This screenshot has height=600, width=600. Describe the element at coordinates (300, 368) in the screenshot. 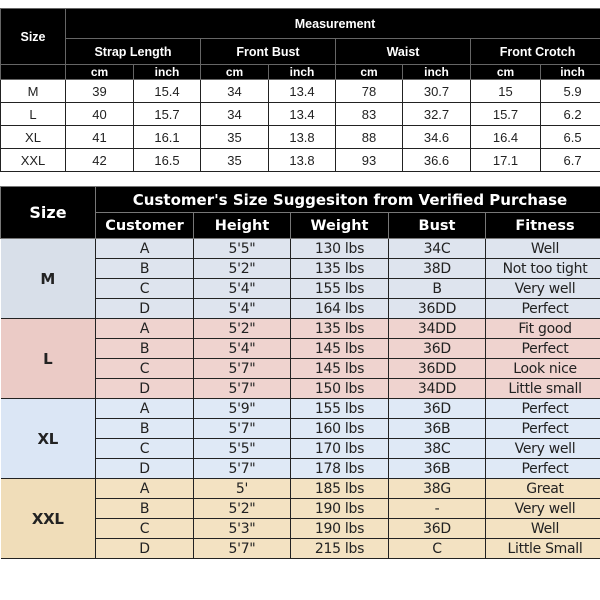

I see `table-row: C 5'7" 145 lbs 36DD Look nice` at that location.